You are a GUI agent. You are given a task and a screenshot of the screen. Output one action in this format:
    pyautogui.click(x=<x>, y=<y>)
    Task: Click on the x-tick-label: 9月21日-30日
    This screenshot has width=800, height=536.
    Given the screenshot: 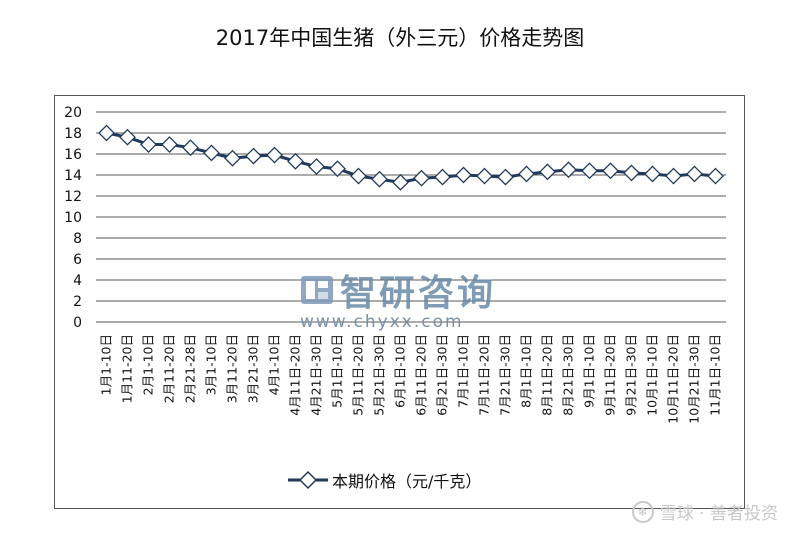 What is the action you would take?
    pyautogui.click(x=631, y=375)
    